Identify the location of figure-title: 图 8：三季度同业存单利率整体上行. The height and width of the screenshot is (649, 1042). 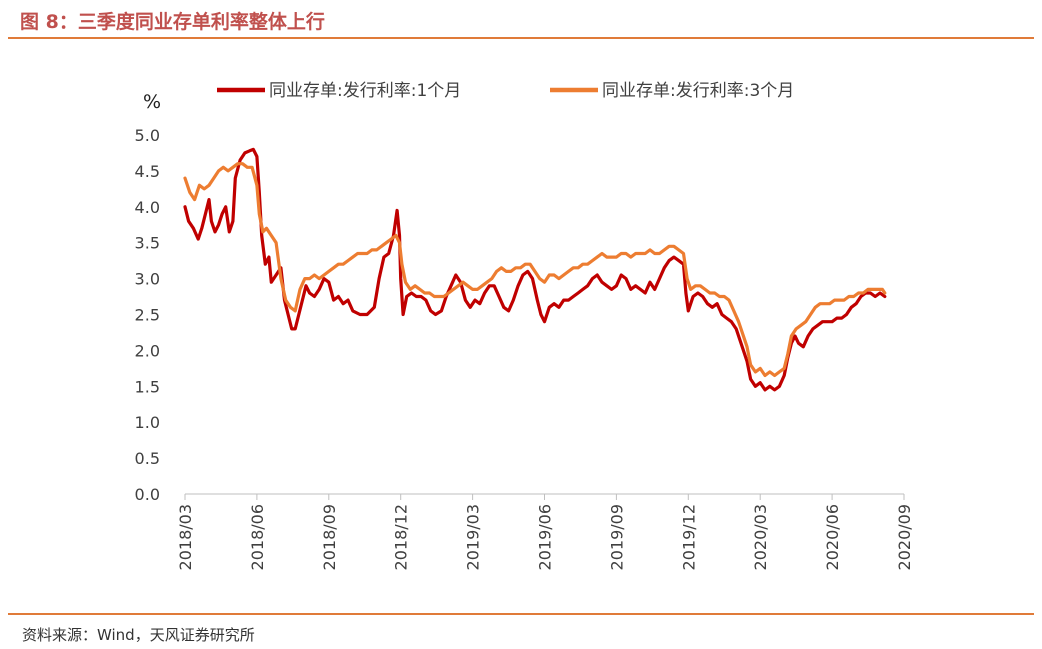
(172, 22).